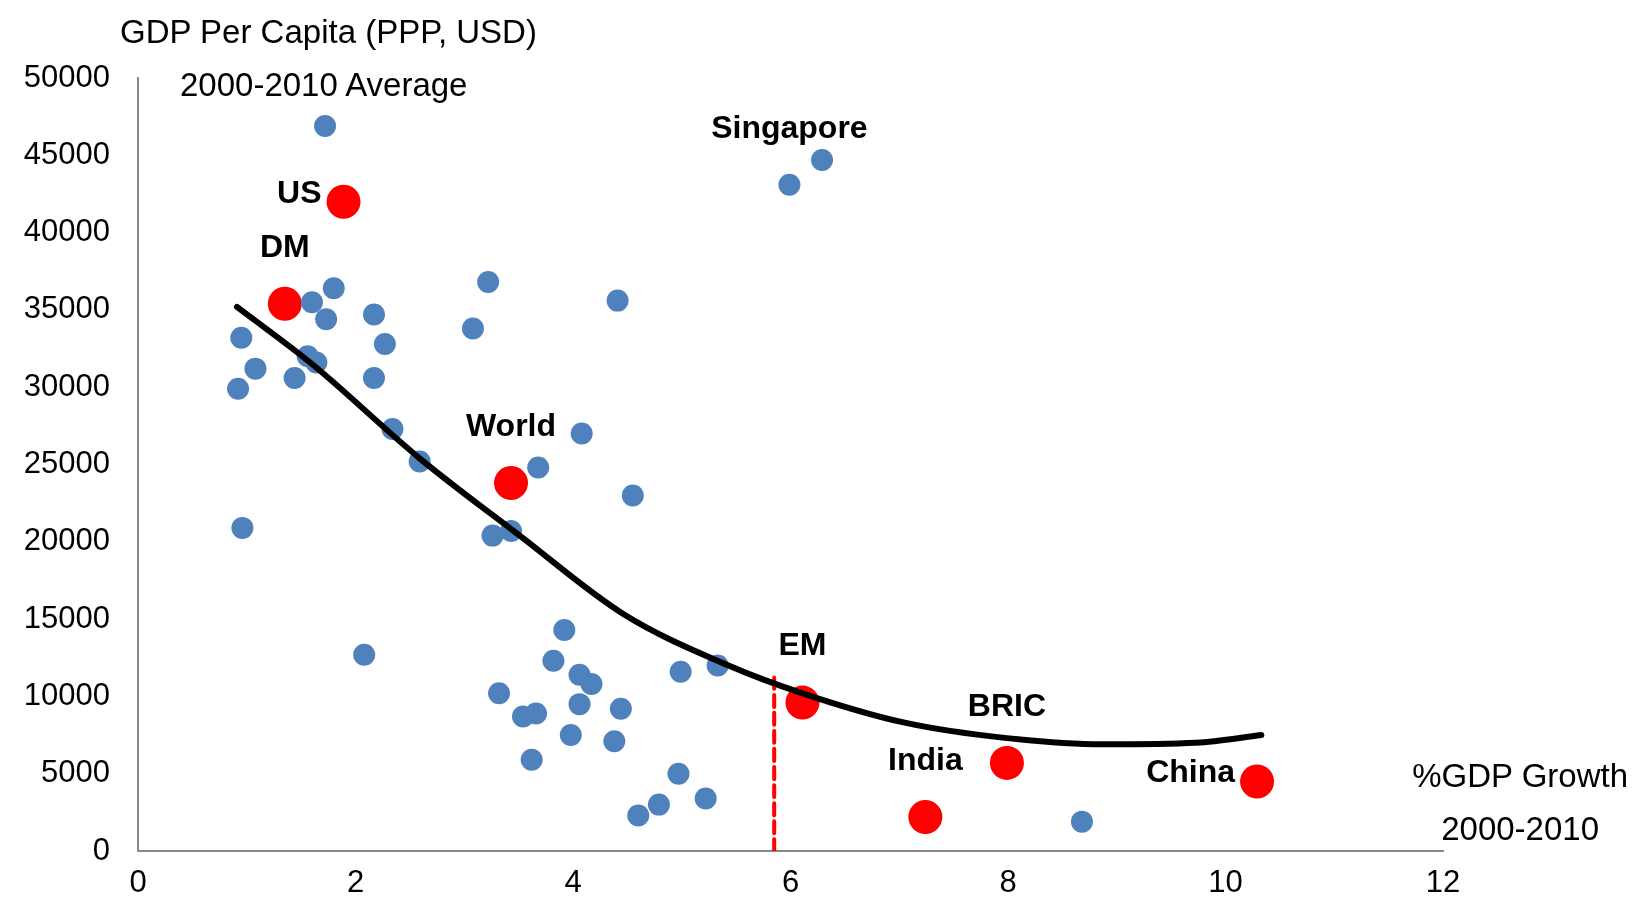 The height and width of the screenshot is (913, 1632). I want to click on y-tick-label: 50000, so click(66, 76).